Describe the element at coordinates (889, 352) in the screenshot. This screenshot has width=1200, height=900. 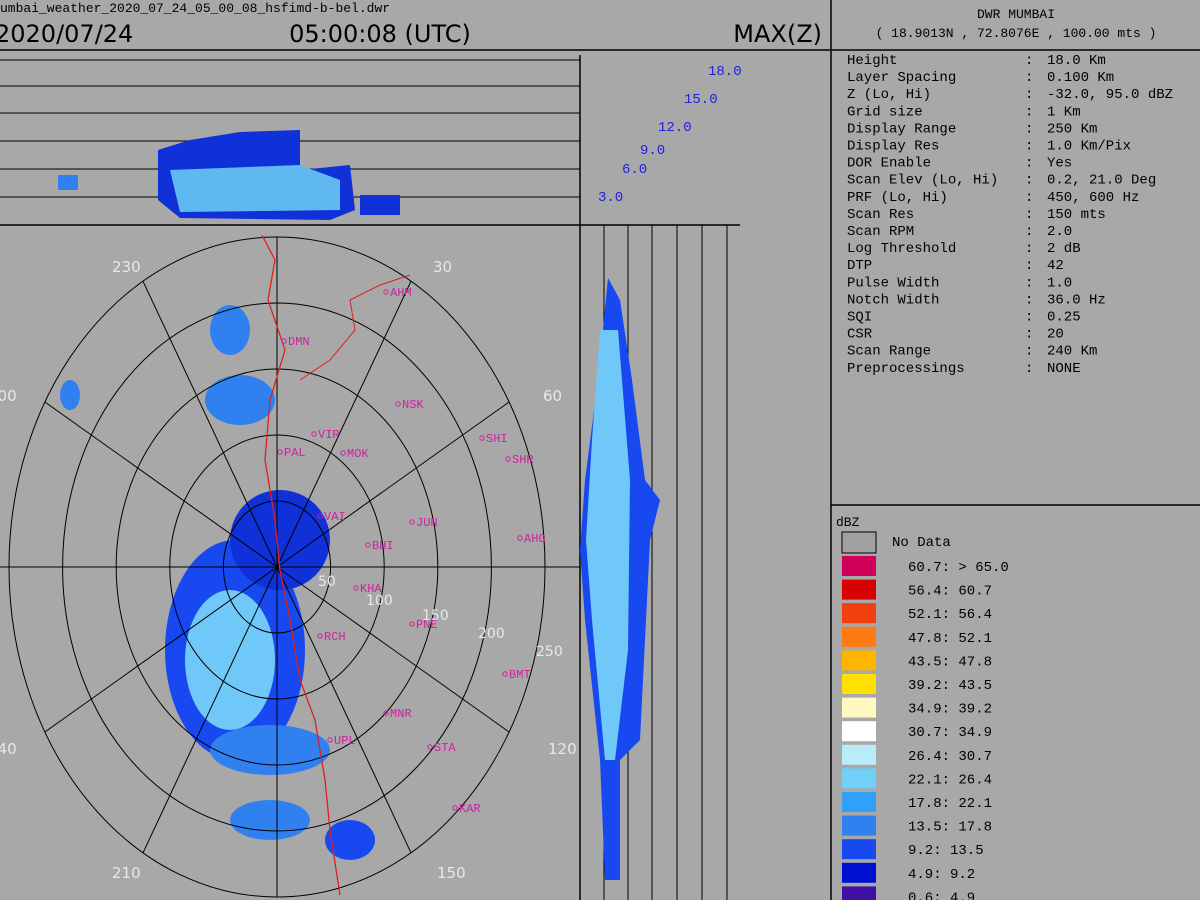
I see `param-text: Scan Range` at that location.